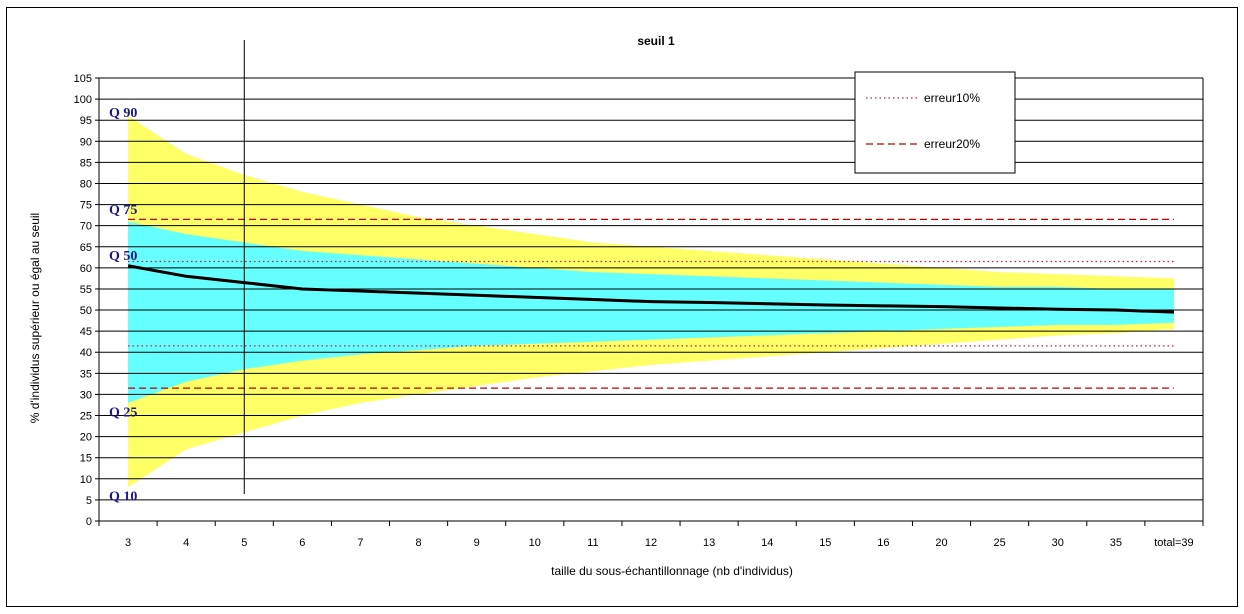  What do you see at coordinates (1000, 543) in the screenshot?
I see `x-tick-label-25: 25` at bounding box center [1000, 543].